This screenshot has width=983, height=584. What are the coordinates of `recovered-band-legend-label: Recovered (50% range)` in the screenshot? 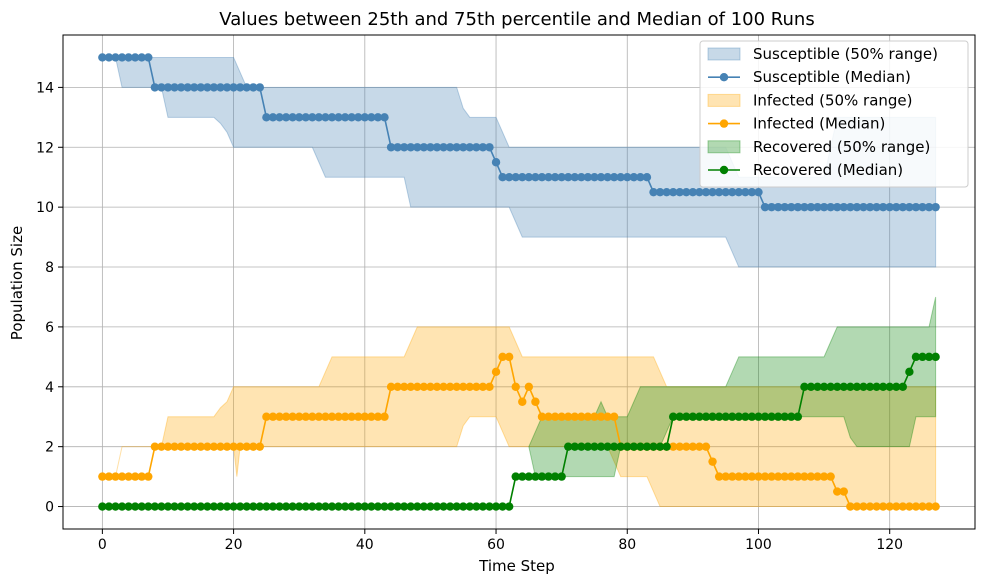 It's located at (841, 147).